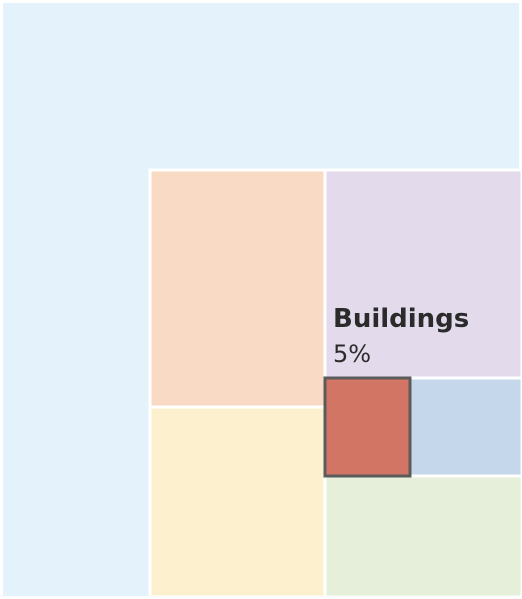 The height and width of the screenshot is (599, 522). Describe the element at coordinates (237, 288) in the screenshot. I see `orange-cell` at that location.